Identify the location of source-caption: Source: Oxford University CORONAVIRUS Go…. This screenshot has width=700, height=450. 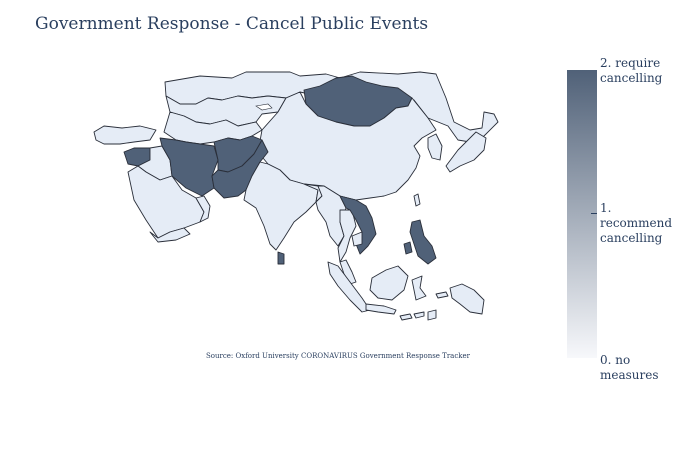
(338, 356).